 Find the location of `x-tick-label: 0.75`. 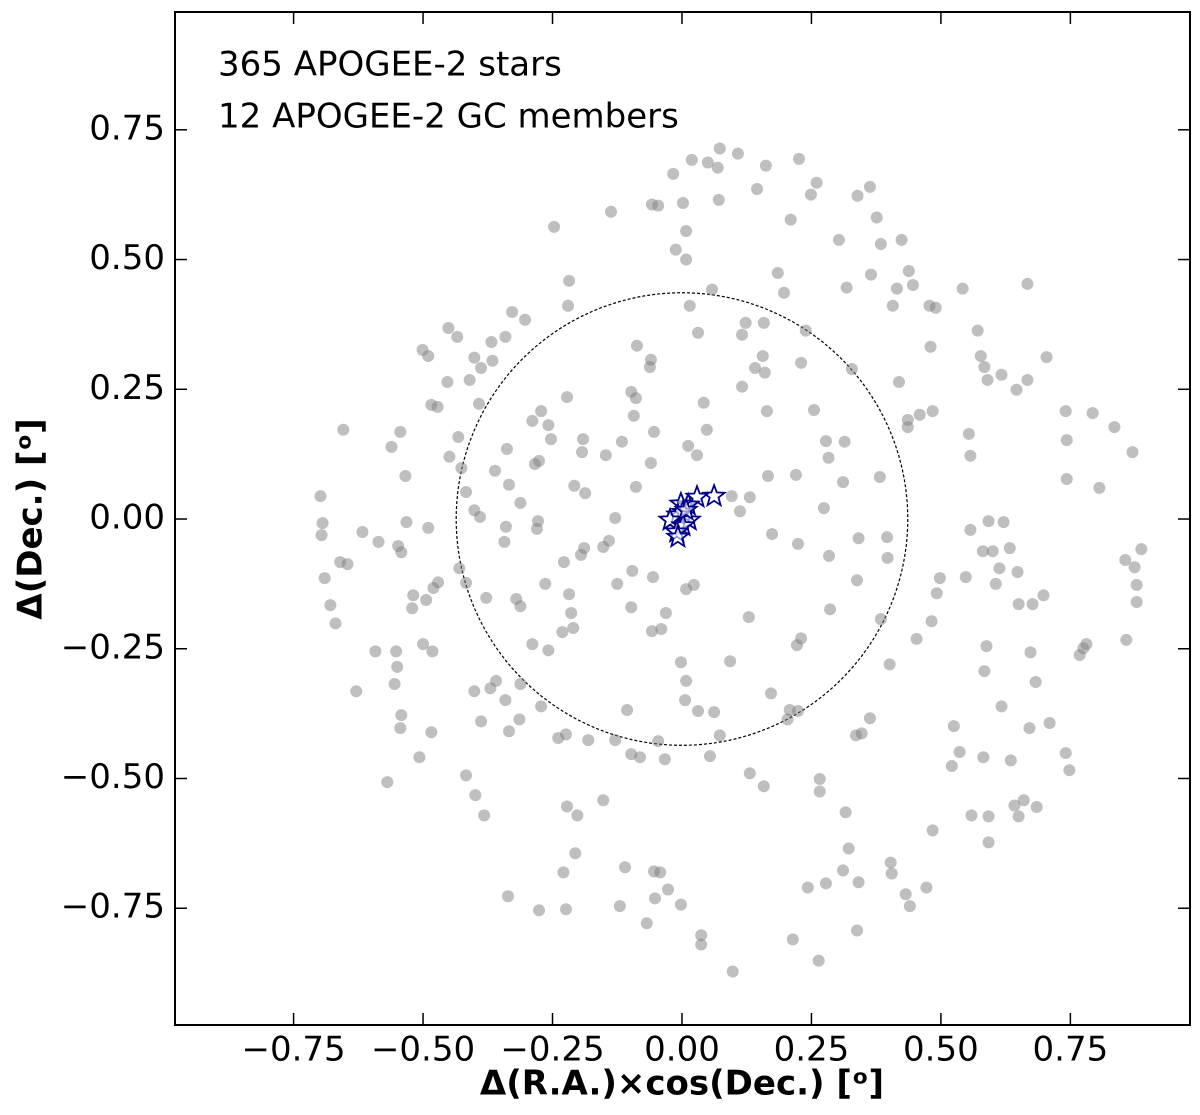

x-tick-label: 0.75 is located at coordinates (1071, 1050).